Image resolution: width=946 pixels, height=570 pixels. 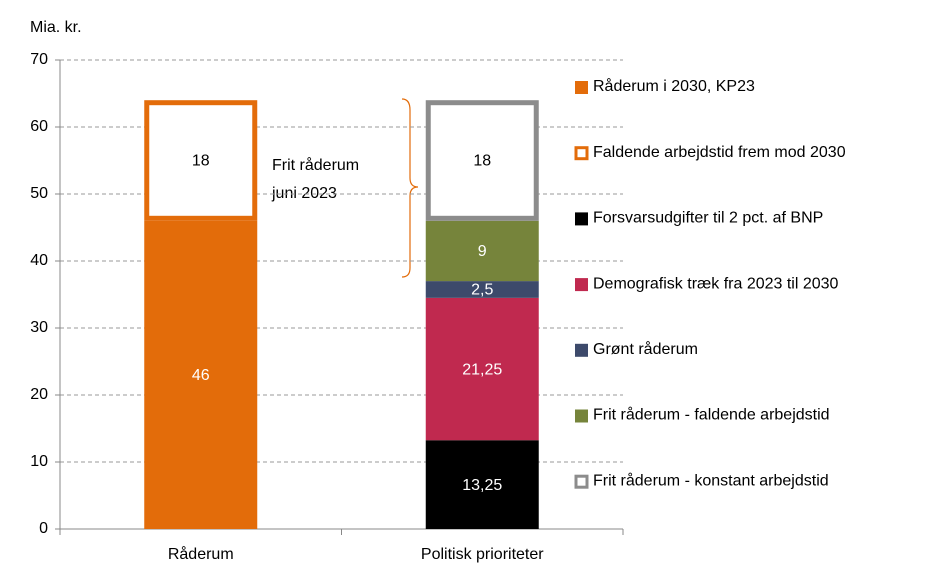 I want to click on x-tick-label: Råderum, so click(x=201, y=554).